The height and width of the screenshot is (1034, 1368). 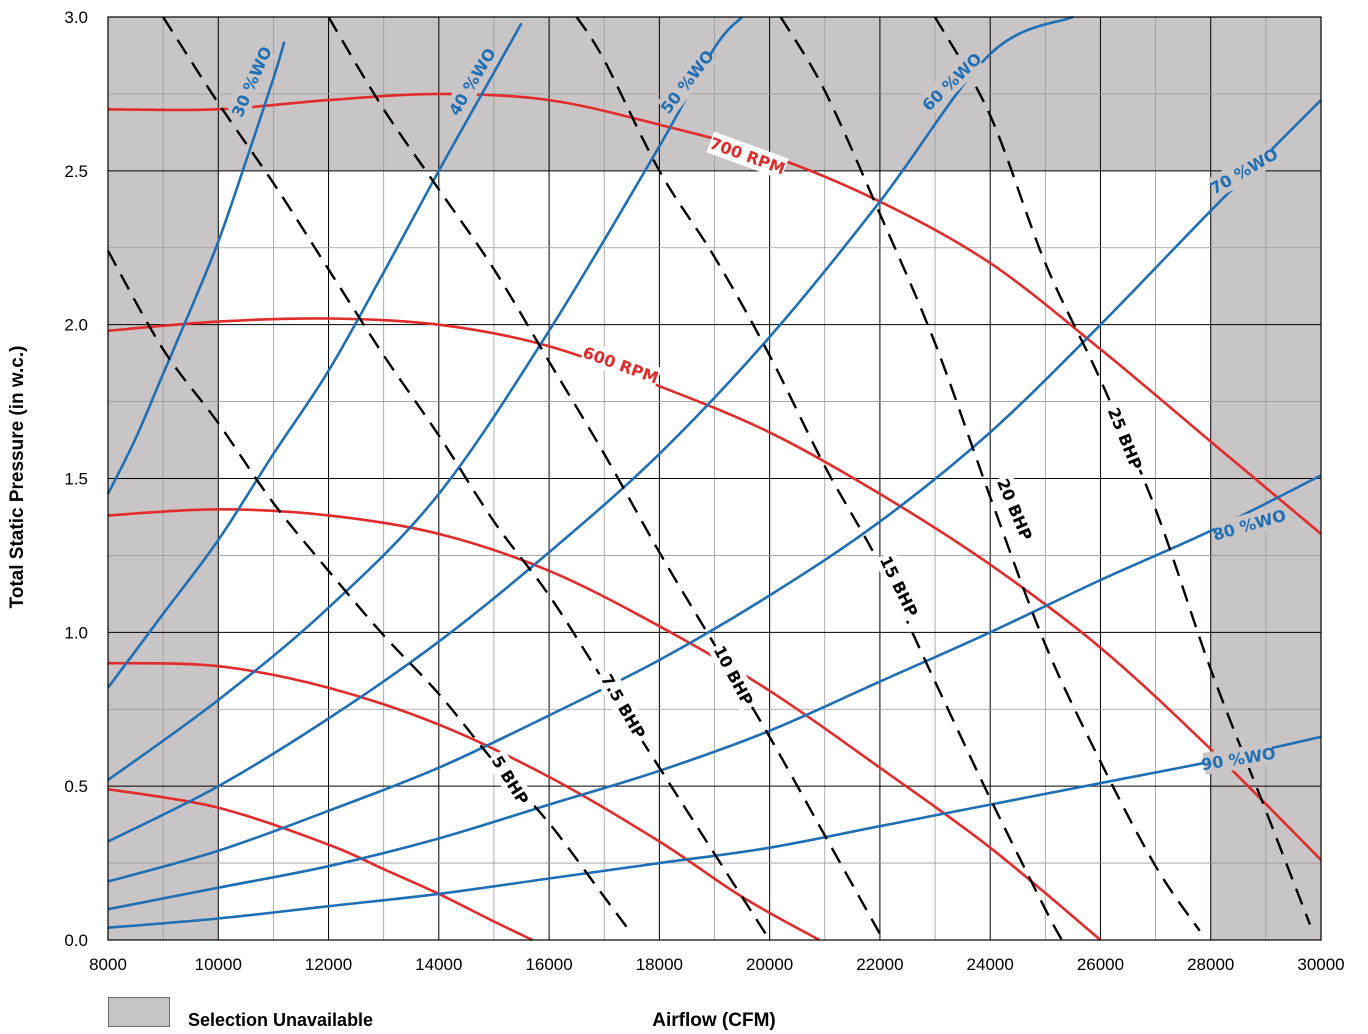 I want to click on curve-label-text: 20 BHP, so click(x=1014, y=510).